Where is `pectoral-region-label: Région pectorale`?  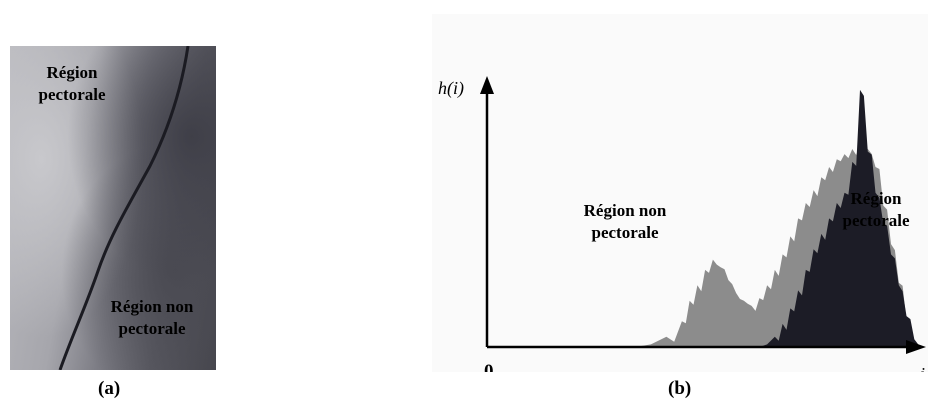 pectoral-region-label: Région pectorale is located at coordinates (72, 84).